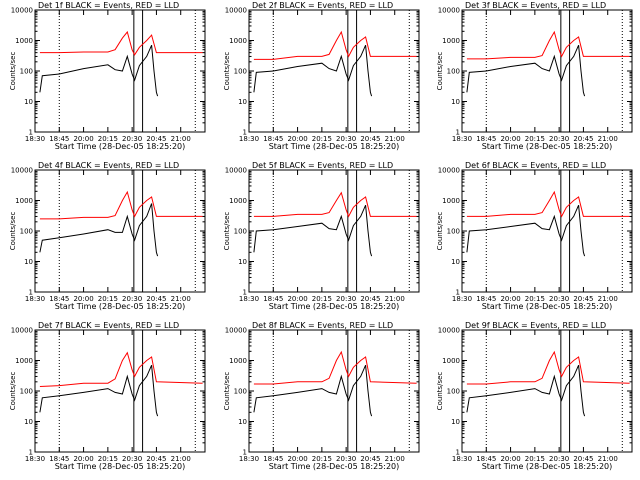  What do you see at coordinates (322, 165) in the screenshot?
I see `chart-title: Det 5f BLACK = Events, RED = LLD` at bounding box center [322, 165].